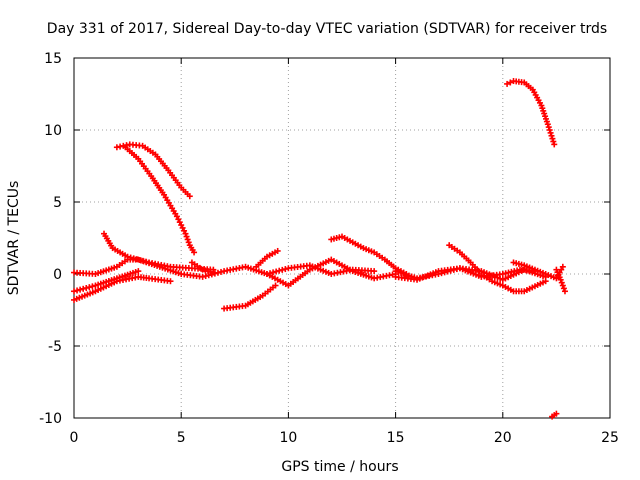  Describe the element at coordinates (288, 438) in the screenshot. I see `x-tick-label: 10` at that location.